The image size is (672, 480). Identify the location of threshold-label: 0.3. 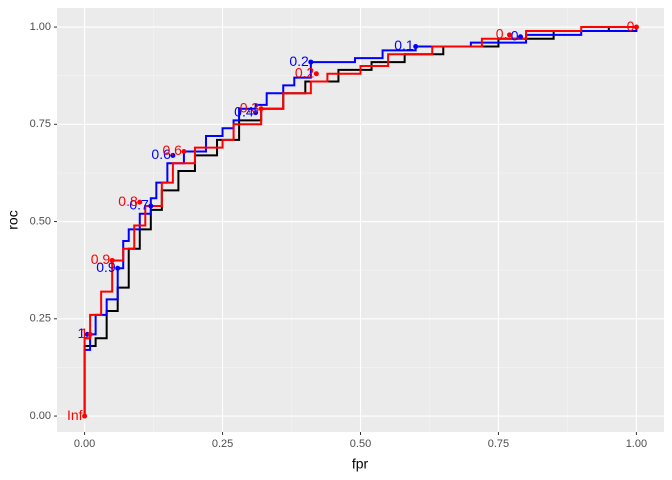
(250, 107).